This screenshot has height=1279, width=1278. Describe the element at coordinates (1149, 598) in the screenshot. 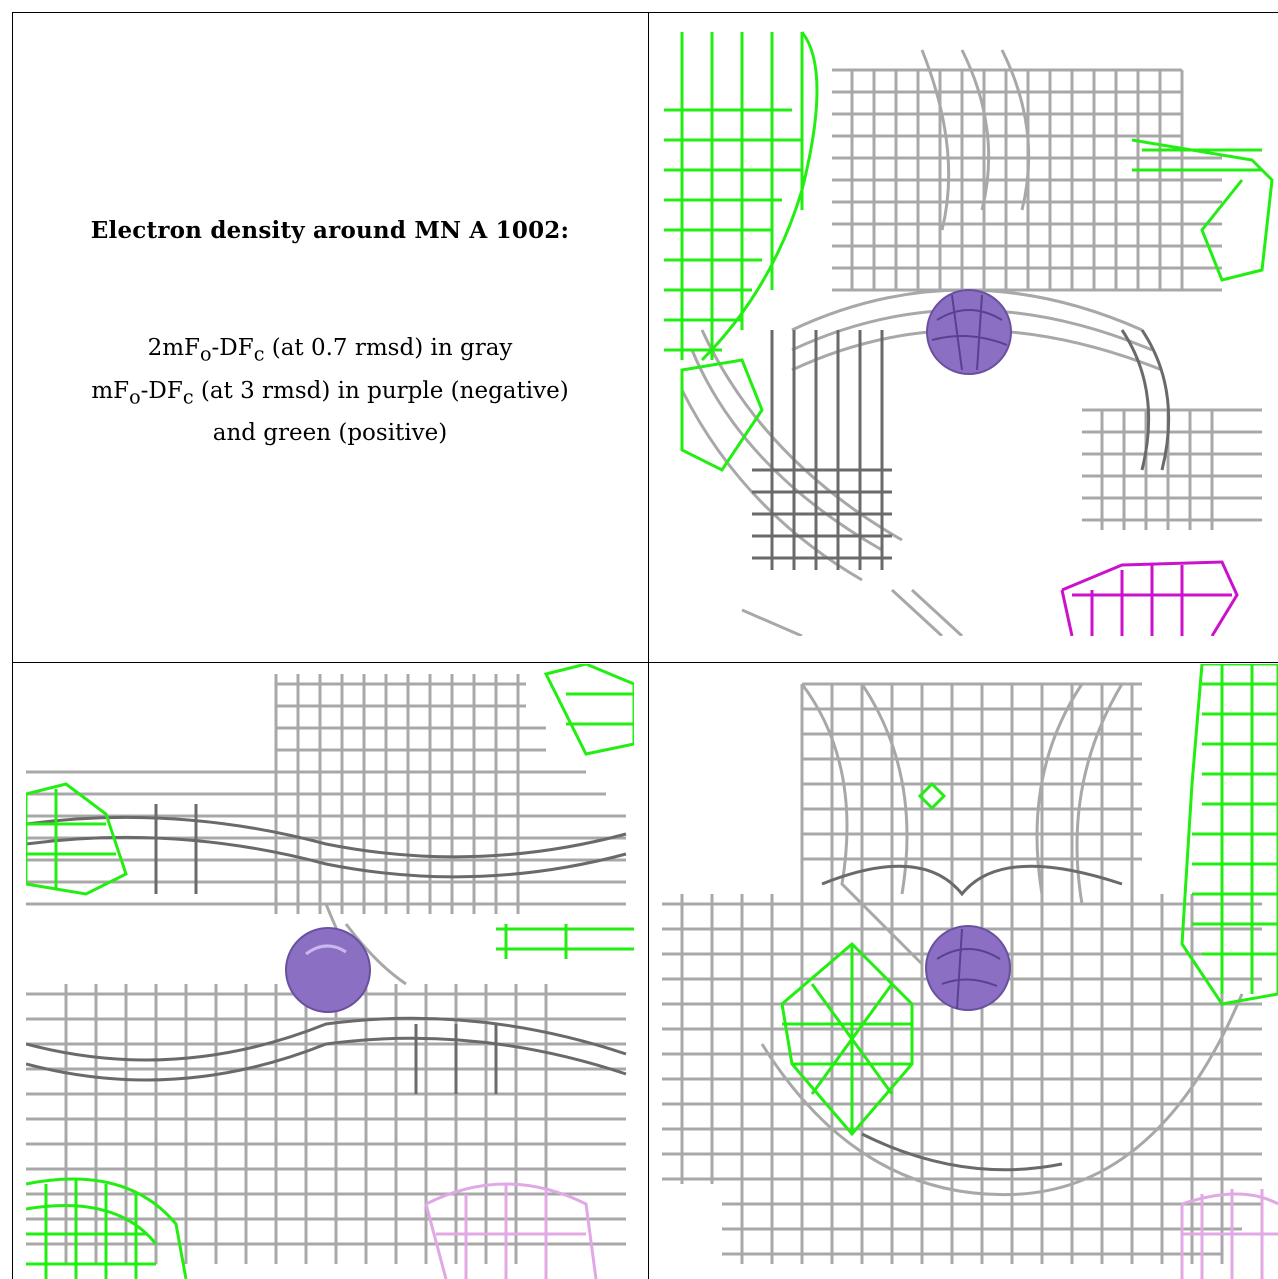

I see `magenta-mesh-negative` at that location.